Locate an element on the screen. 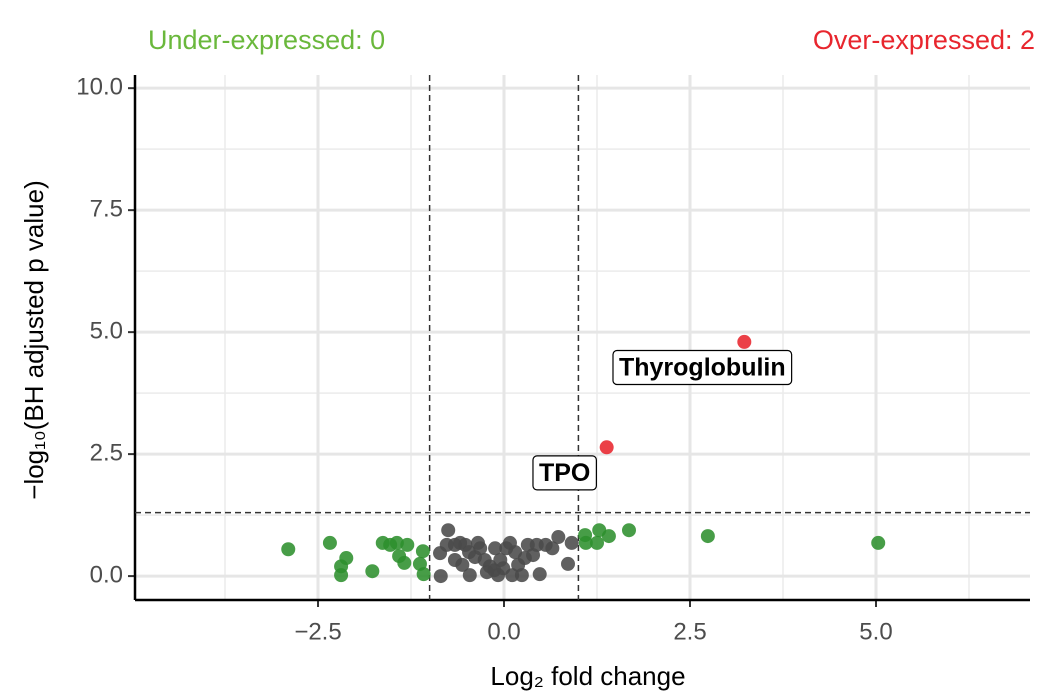 This screenshot has height=694, width=1040. x-tick-label: 2.5 is located at coordinates (689, 631).